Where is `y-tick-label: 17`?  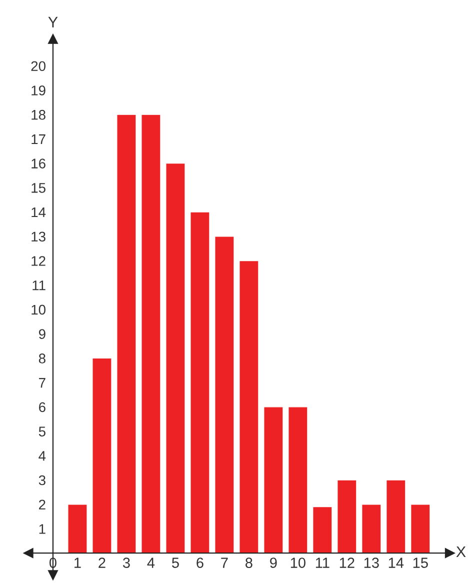
y-tick-label: 17 is located at coordinates (39, 139).